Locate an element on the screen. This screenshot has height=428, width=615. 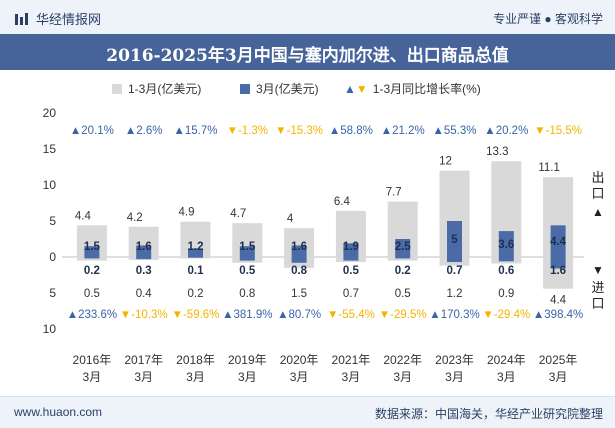
side-label-export: 出口 ▲ is located at coordinates (598, 195).